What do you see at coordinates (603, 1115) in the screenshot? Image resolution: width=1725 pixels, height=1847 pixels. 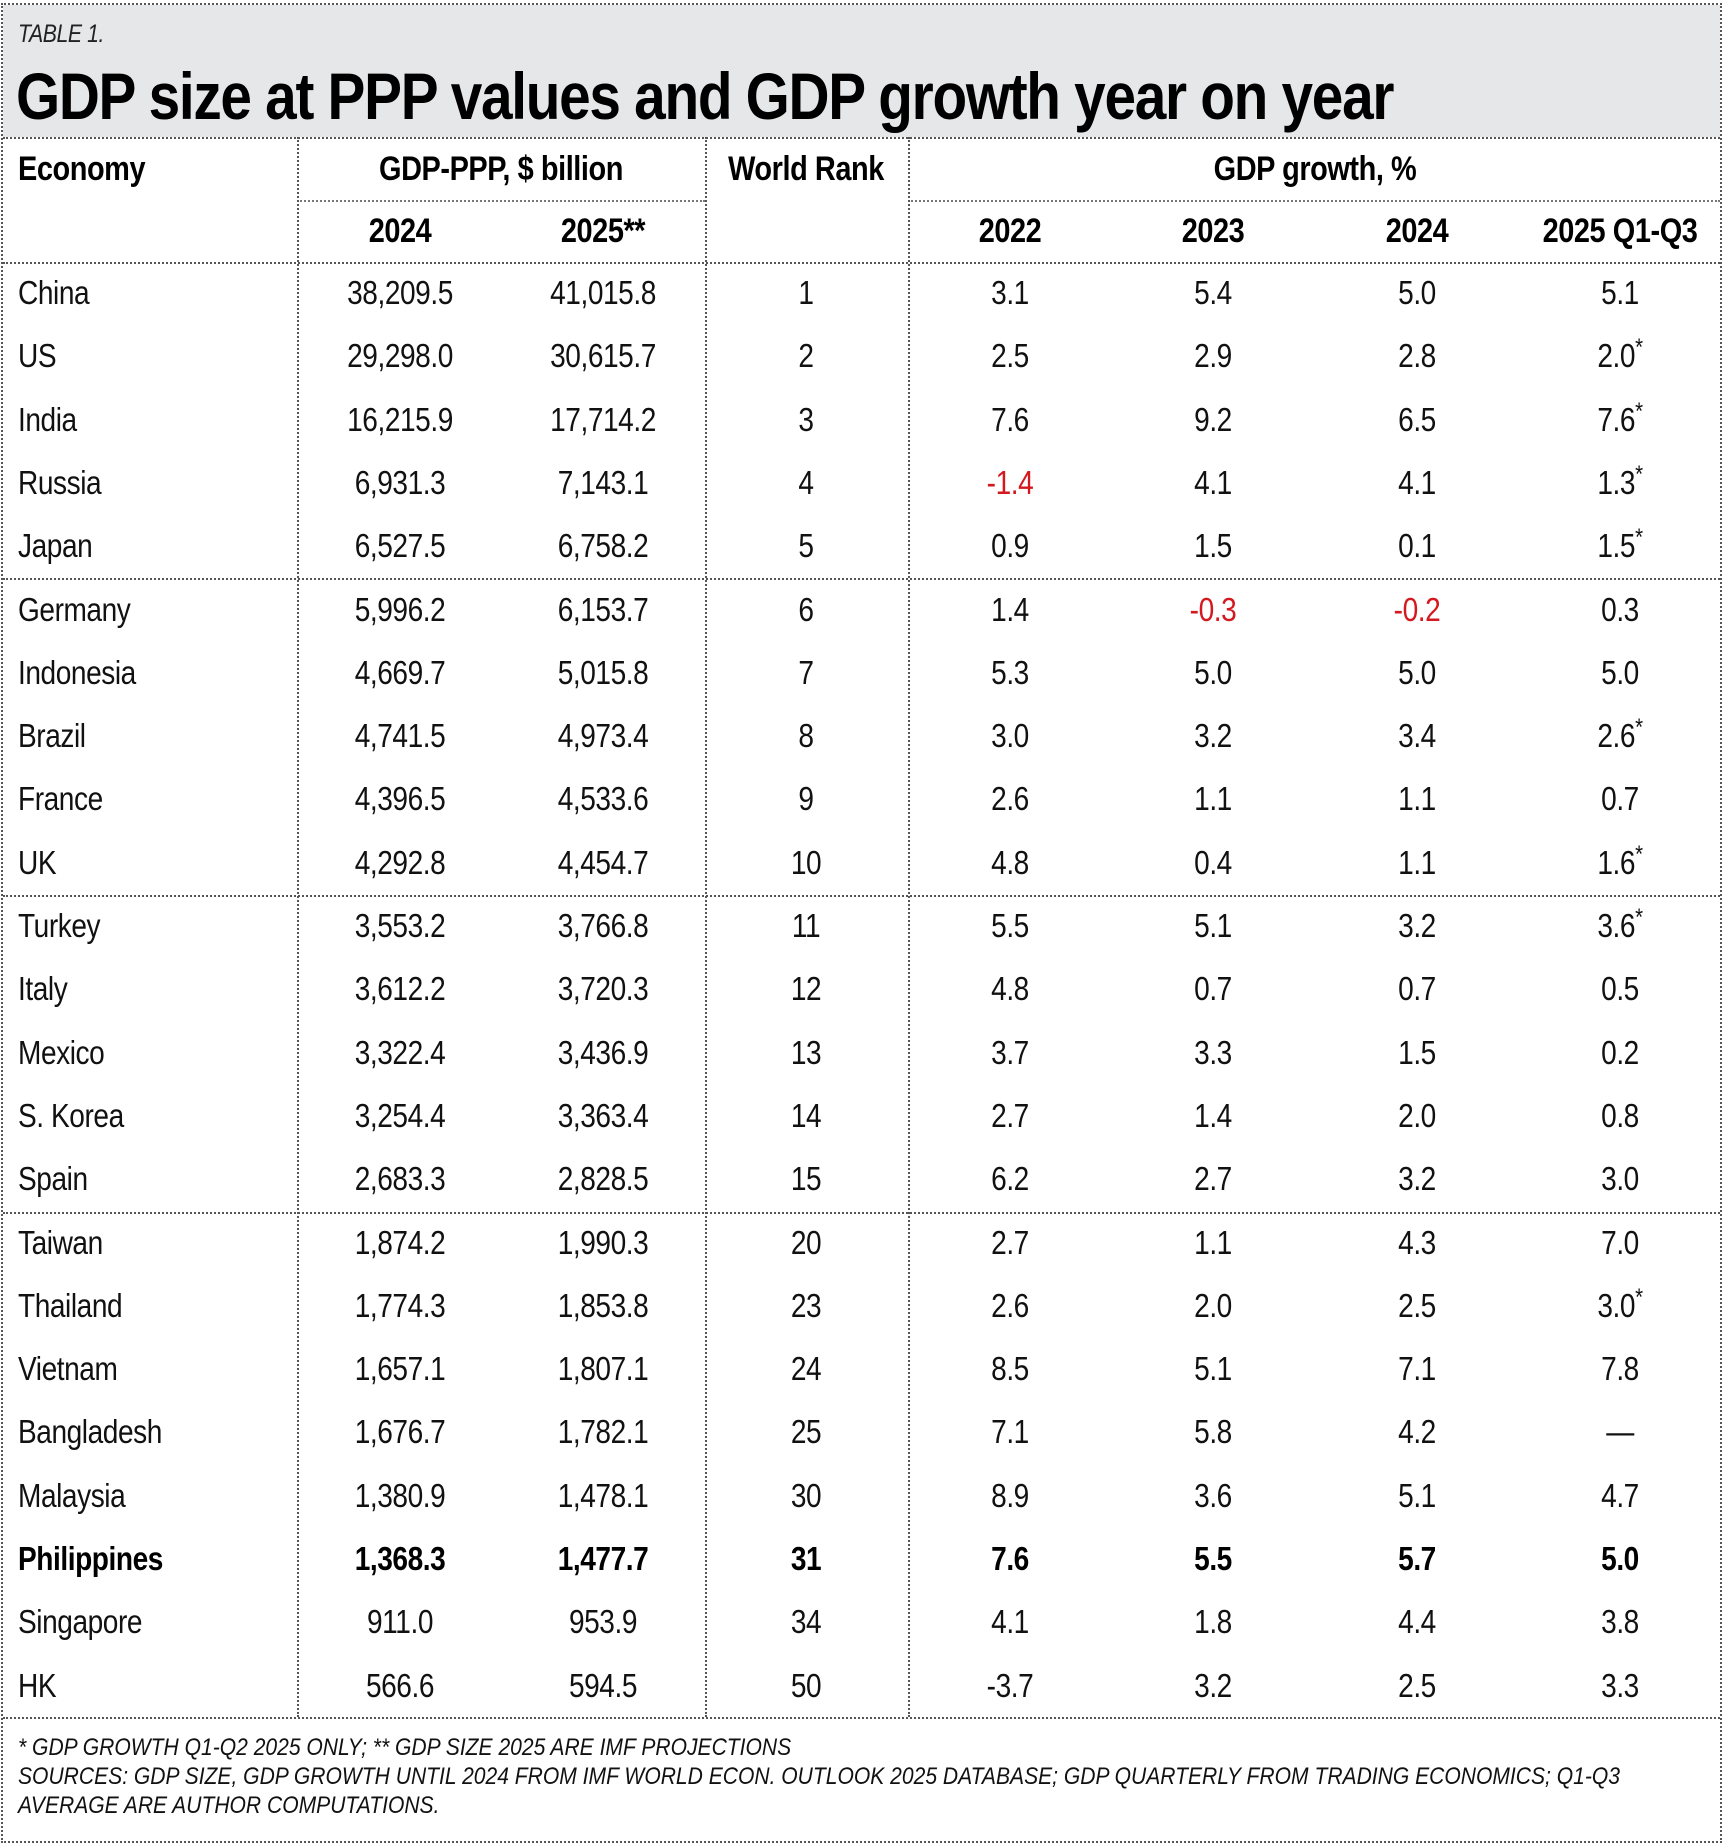 I see `gdp-2025-cell: 3,363.4` at bounding box center [603, 1115].